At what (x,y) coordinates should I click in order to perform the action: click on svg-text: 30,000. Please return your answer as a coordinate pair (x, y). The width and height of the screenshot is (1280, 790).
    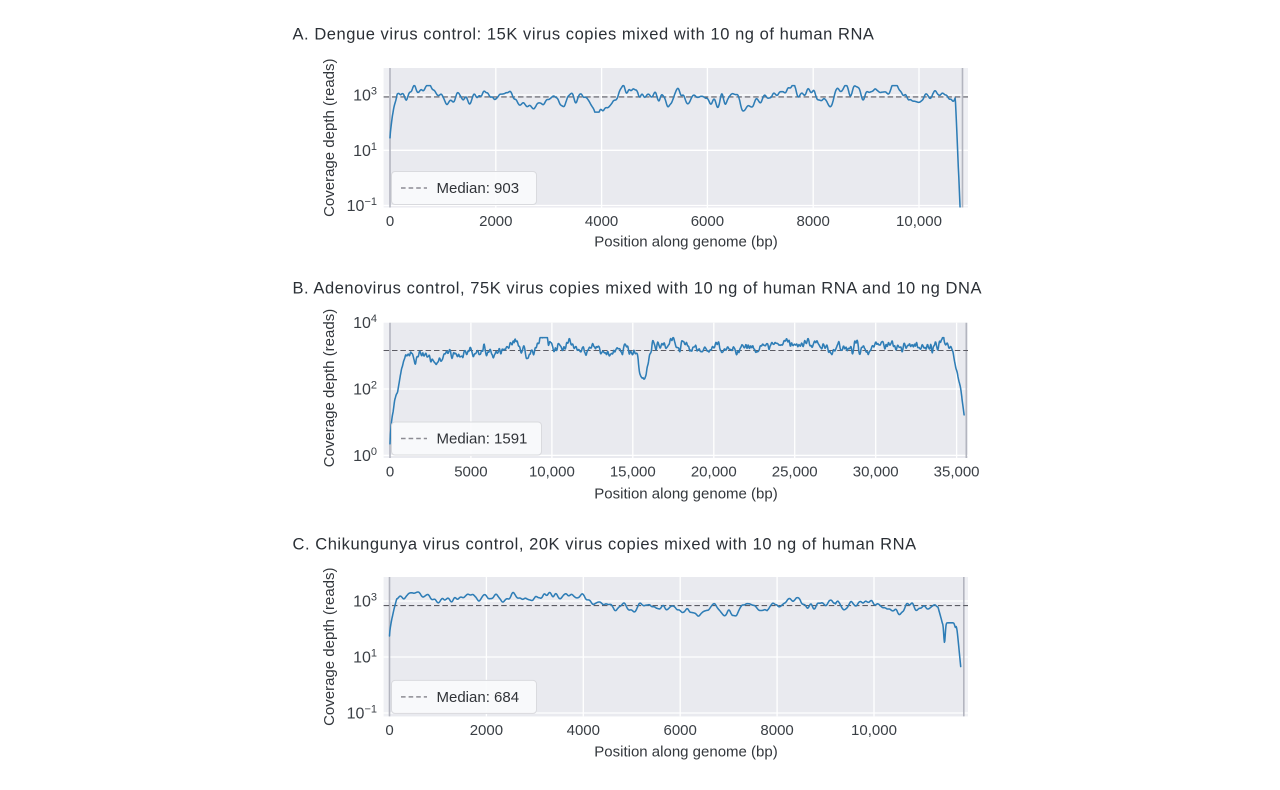
    Looking at the image, I should click on (876, 472).